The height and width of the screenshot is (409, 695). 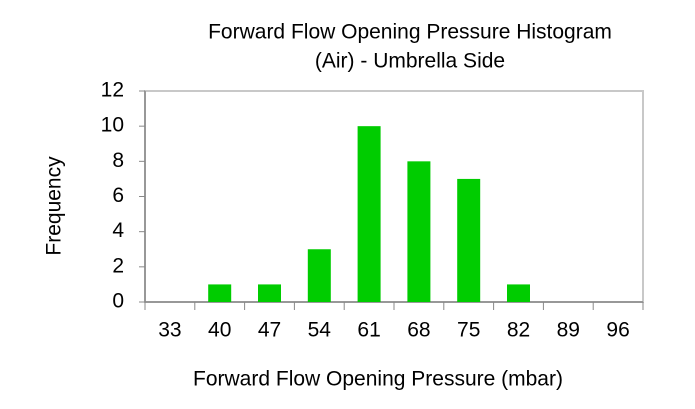 What do you see at coordinates (269, 330) in the screenshot?
I see `x-tick-label: 47` at bounding box center [269, 330].